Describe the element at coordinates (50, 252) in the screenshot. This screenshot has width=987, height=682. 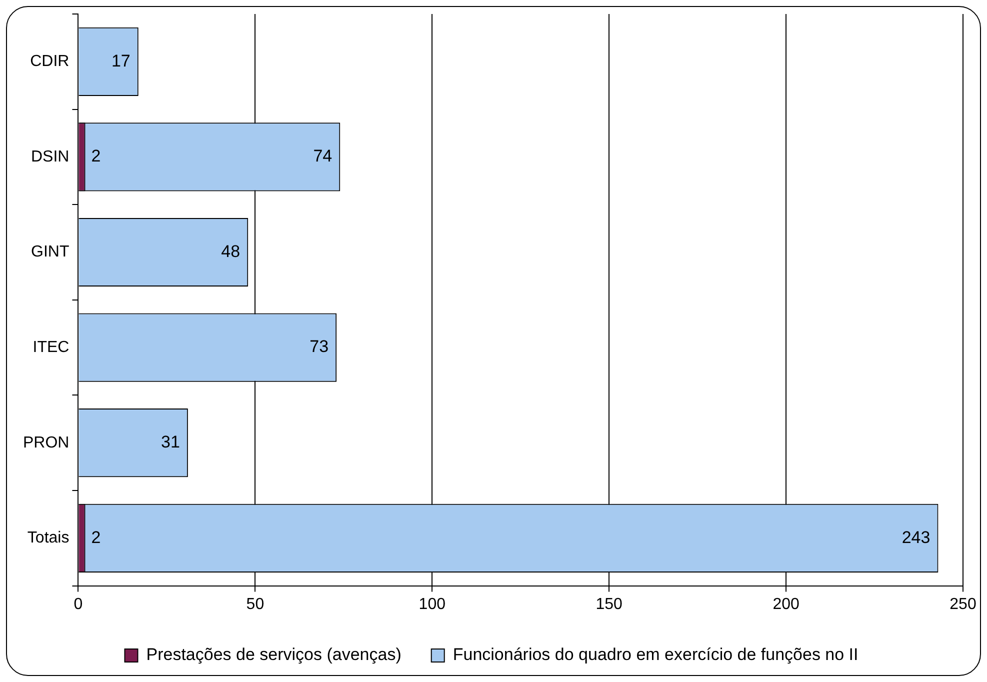
I see `y-tick-label: GINT` at that location.